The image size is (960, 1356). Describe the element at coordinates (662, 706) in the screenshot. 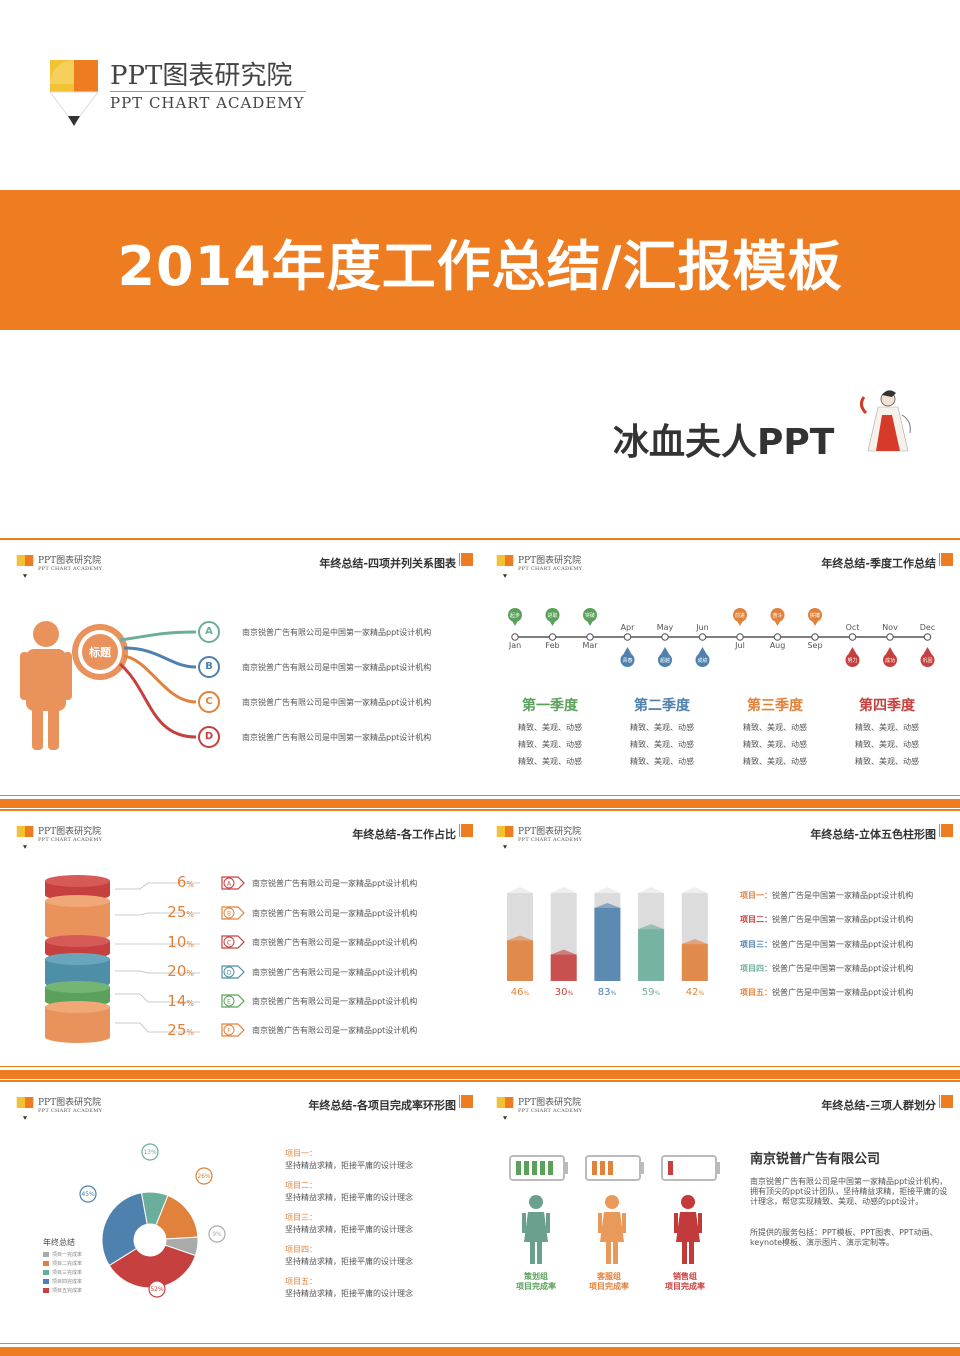

I see `quarter-title: 第二季度` at that location.